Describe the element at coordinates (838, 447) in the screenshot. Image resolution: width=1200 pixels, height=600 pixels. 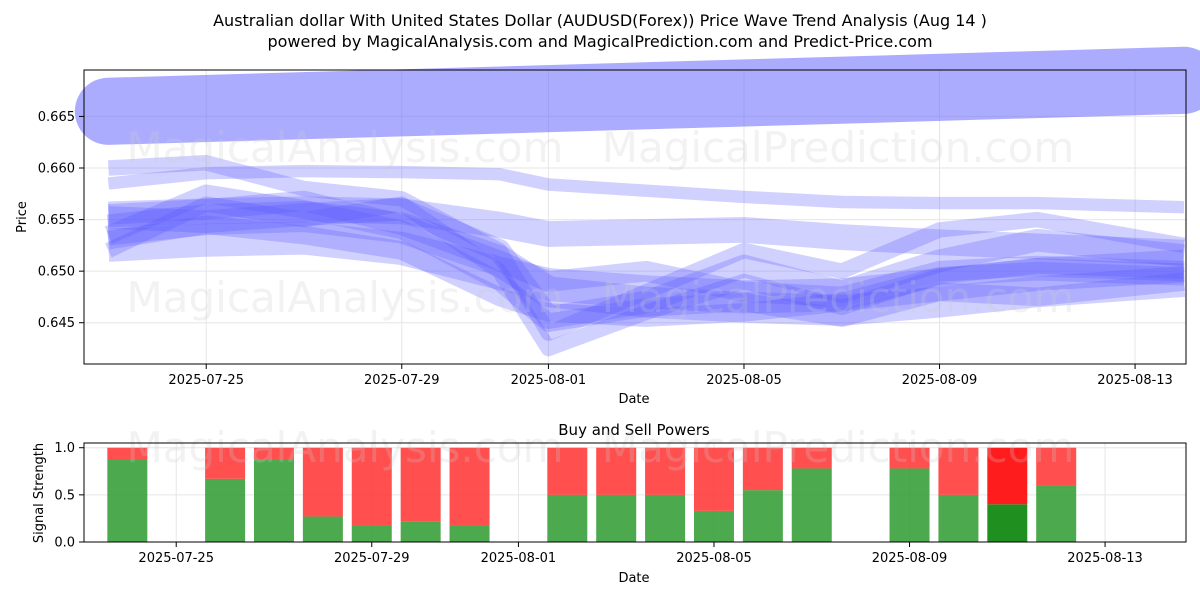
I see `watermark-right-3: MagicalPrediction.com` at that location.